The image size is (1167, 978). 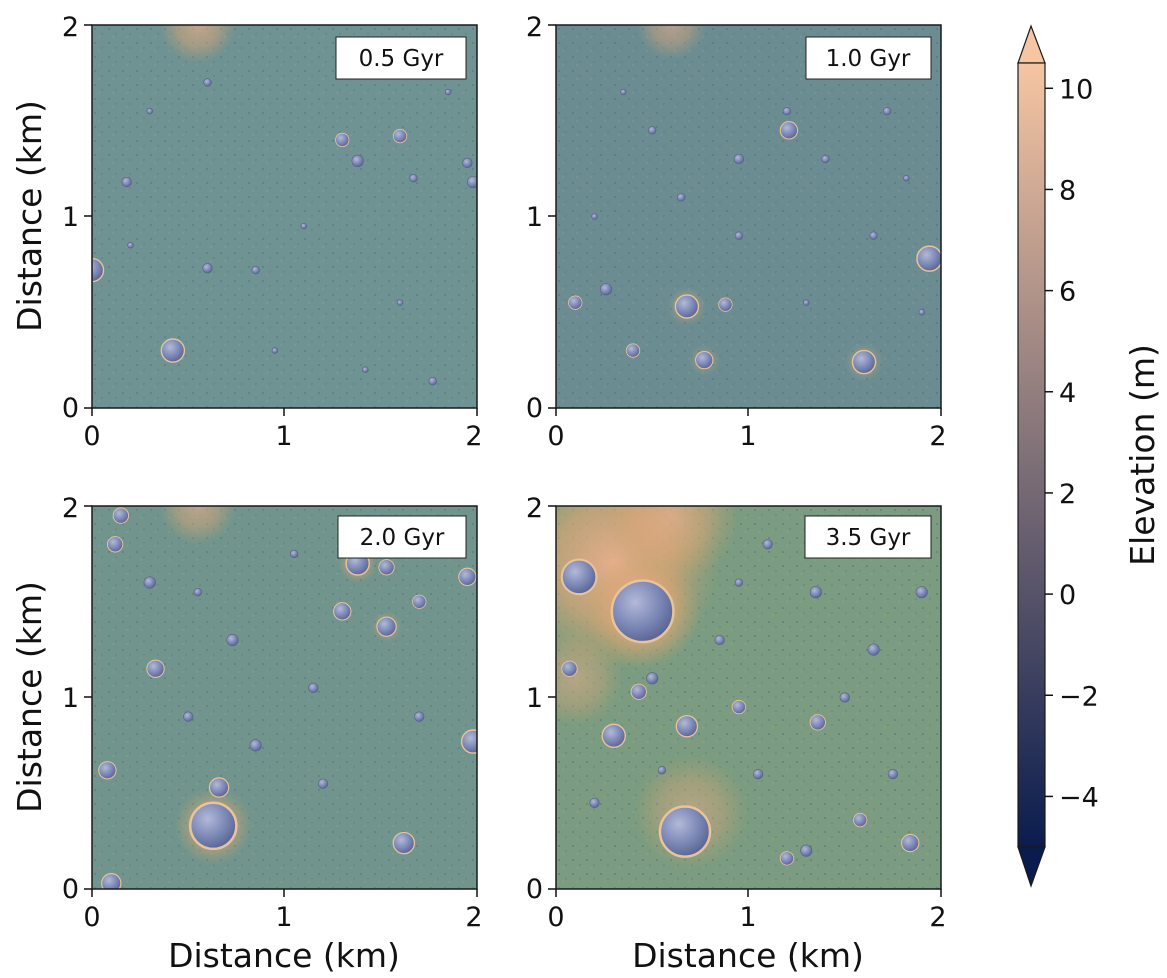 I want to click on panel-2-label: 2.0 Gyr, so click(x=402, y=538).